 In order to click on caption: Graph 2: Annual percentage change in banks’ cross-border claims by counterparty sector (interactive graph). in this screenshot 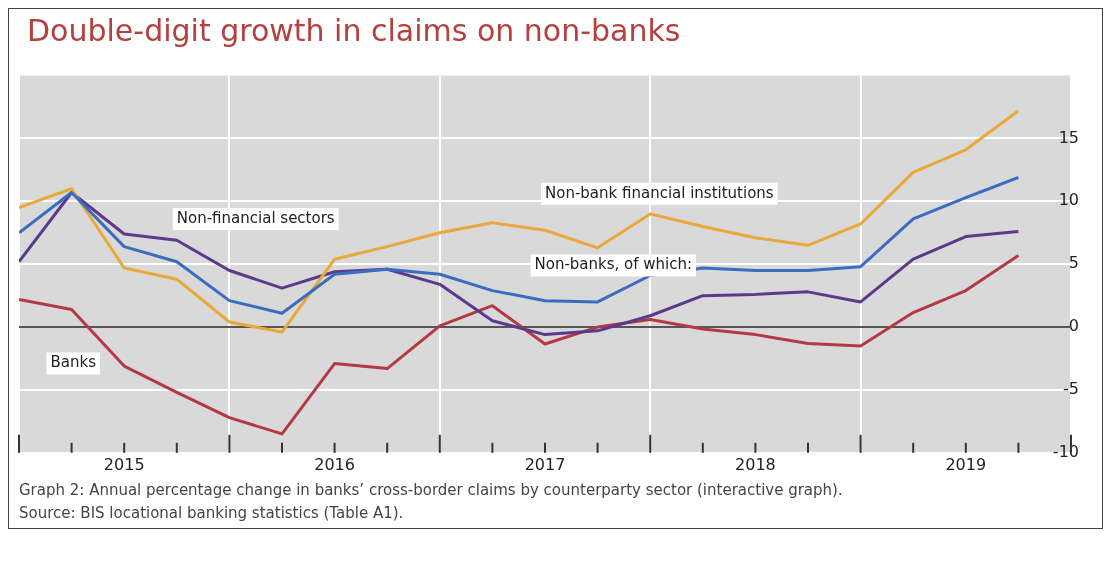, I will do `click(431, 490)`.